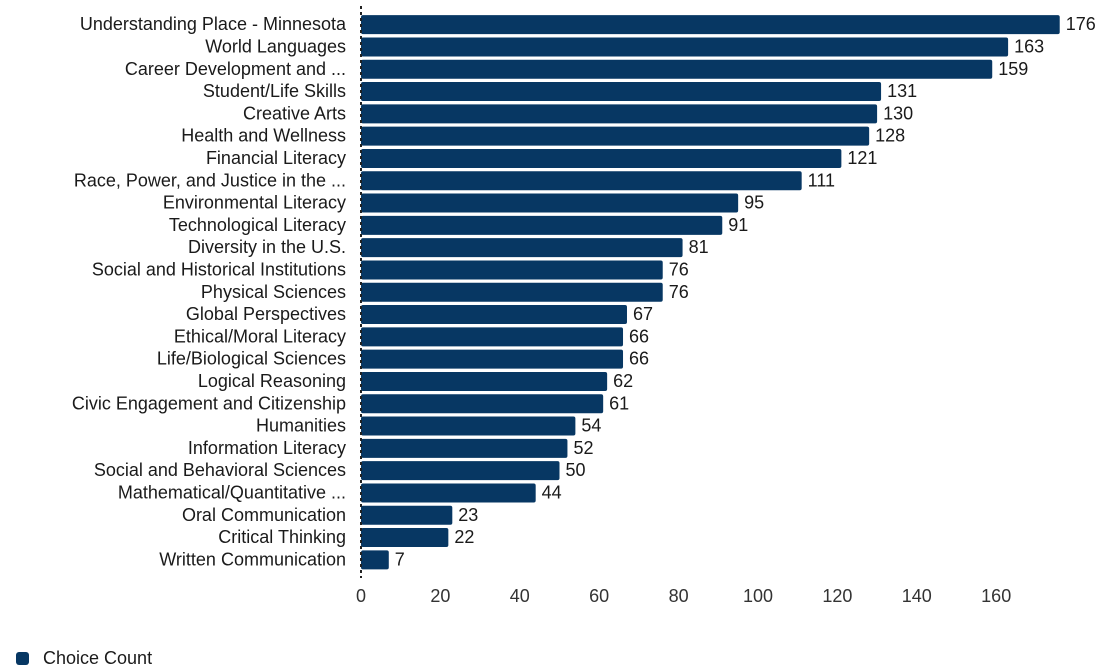 The height and width of the screenshot is (670, 1109). What do you see at coordinates (699, 247) in the screenshot?
I see `value-label: 81` at bounding box center [699, 247].